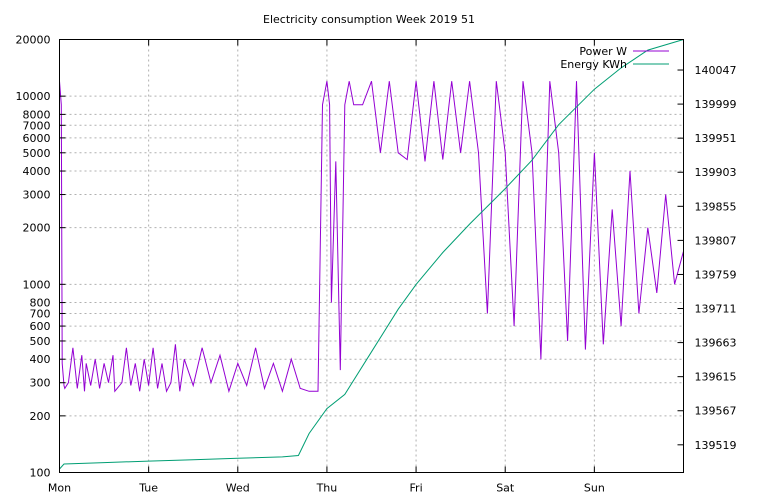 The width and height of the screenshot is (768, 500). Describe the element at coordinates (37, 171) in the screenshot. I see `y-tick-label: 4000` at that location.